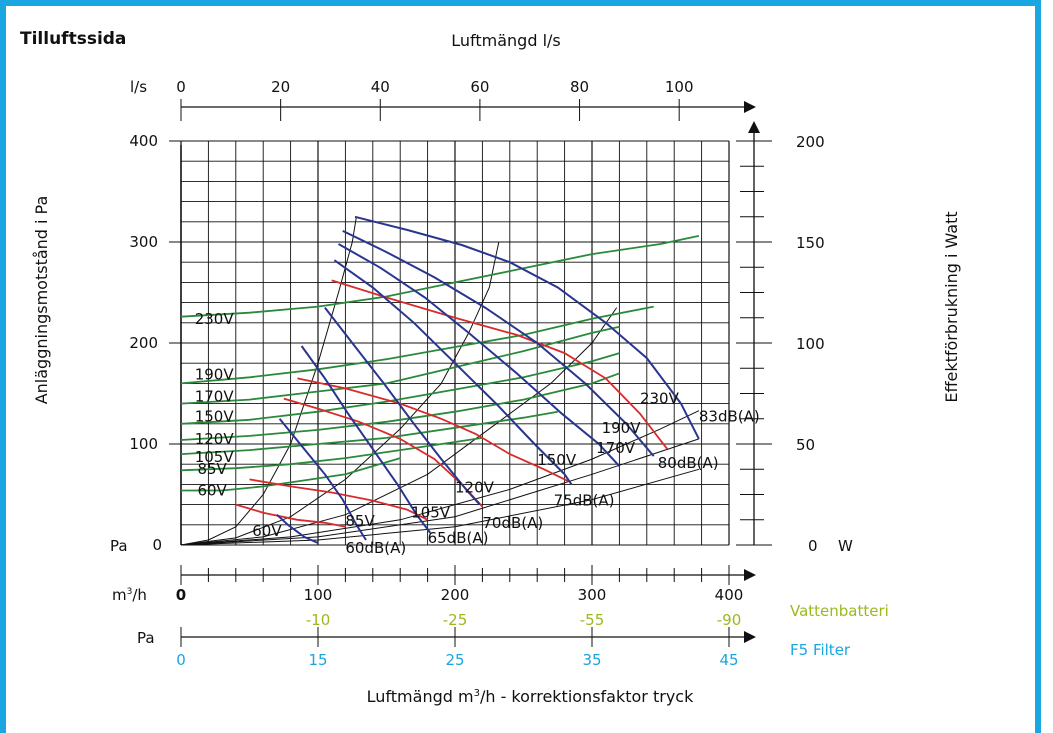 This screenshot has width=1053, height=733. I want to click on filter-axis-arrow, so click(750, 637).